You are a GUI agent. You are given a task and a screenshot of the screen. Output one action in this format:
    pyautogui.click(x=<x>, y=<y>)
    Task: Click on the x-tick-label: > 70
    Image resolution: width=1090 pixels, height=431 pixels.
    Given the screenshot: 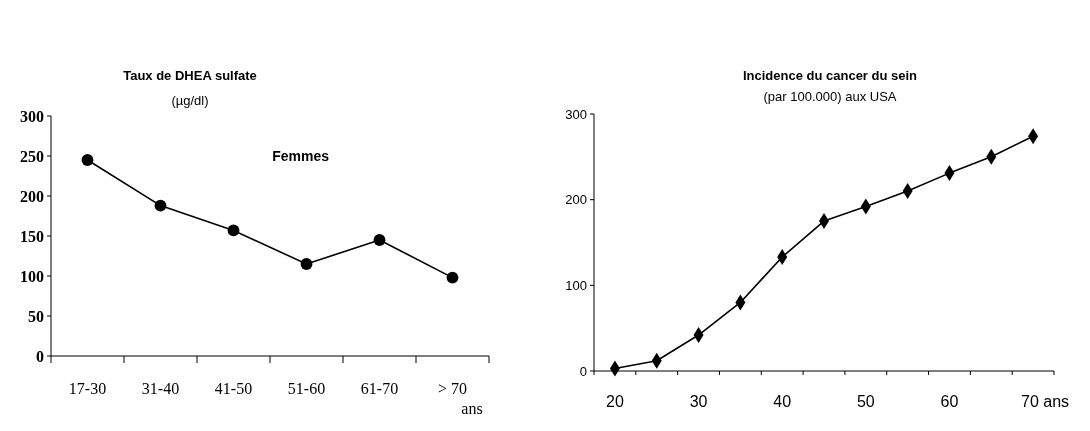 What is the action you would take?
    pyautogui.click(x=452, y=388)
    